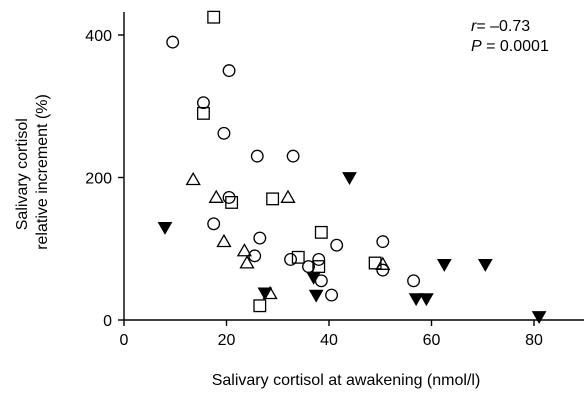 This screenshot has height=395, width=586. Describe the element at coordinates (534, 340) in the screenshot. I see `x-tick-label: 80` at that location.